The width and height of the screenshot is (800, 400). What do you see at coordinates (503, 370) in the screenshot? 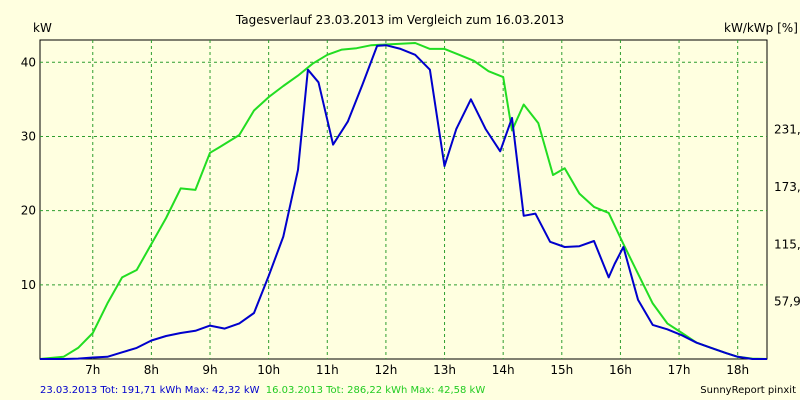
I see `x-tick-label: 14h` at bounding box center [503, 370].